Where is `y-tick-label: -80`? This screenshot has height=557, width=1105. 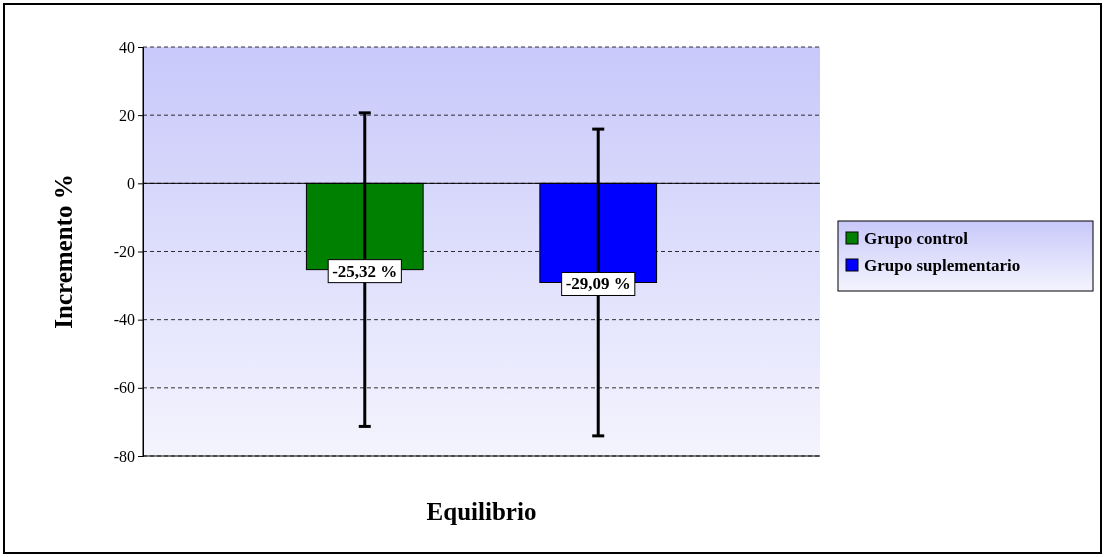
y-tick-label: -80 is located at coordinates (124, 456).